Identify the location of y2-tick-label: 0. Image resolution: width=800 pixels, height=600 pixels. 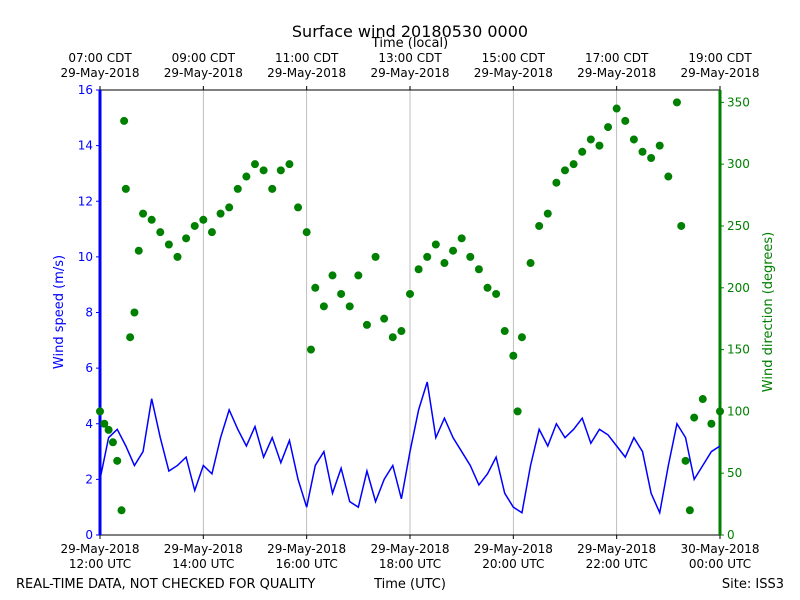
(731, 535).